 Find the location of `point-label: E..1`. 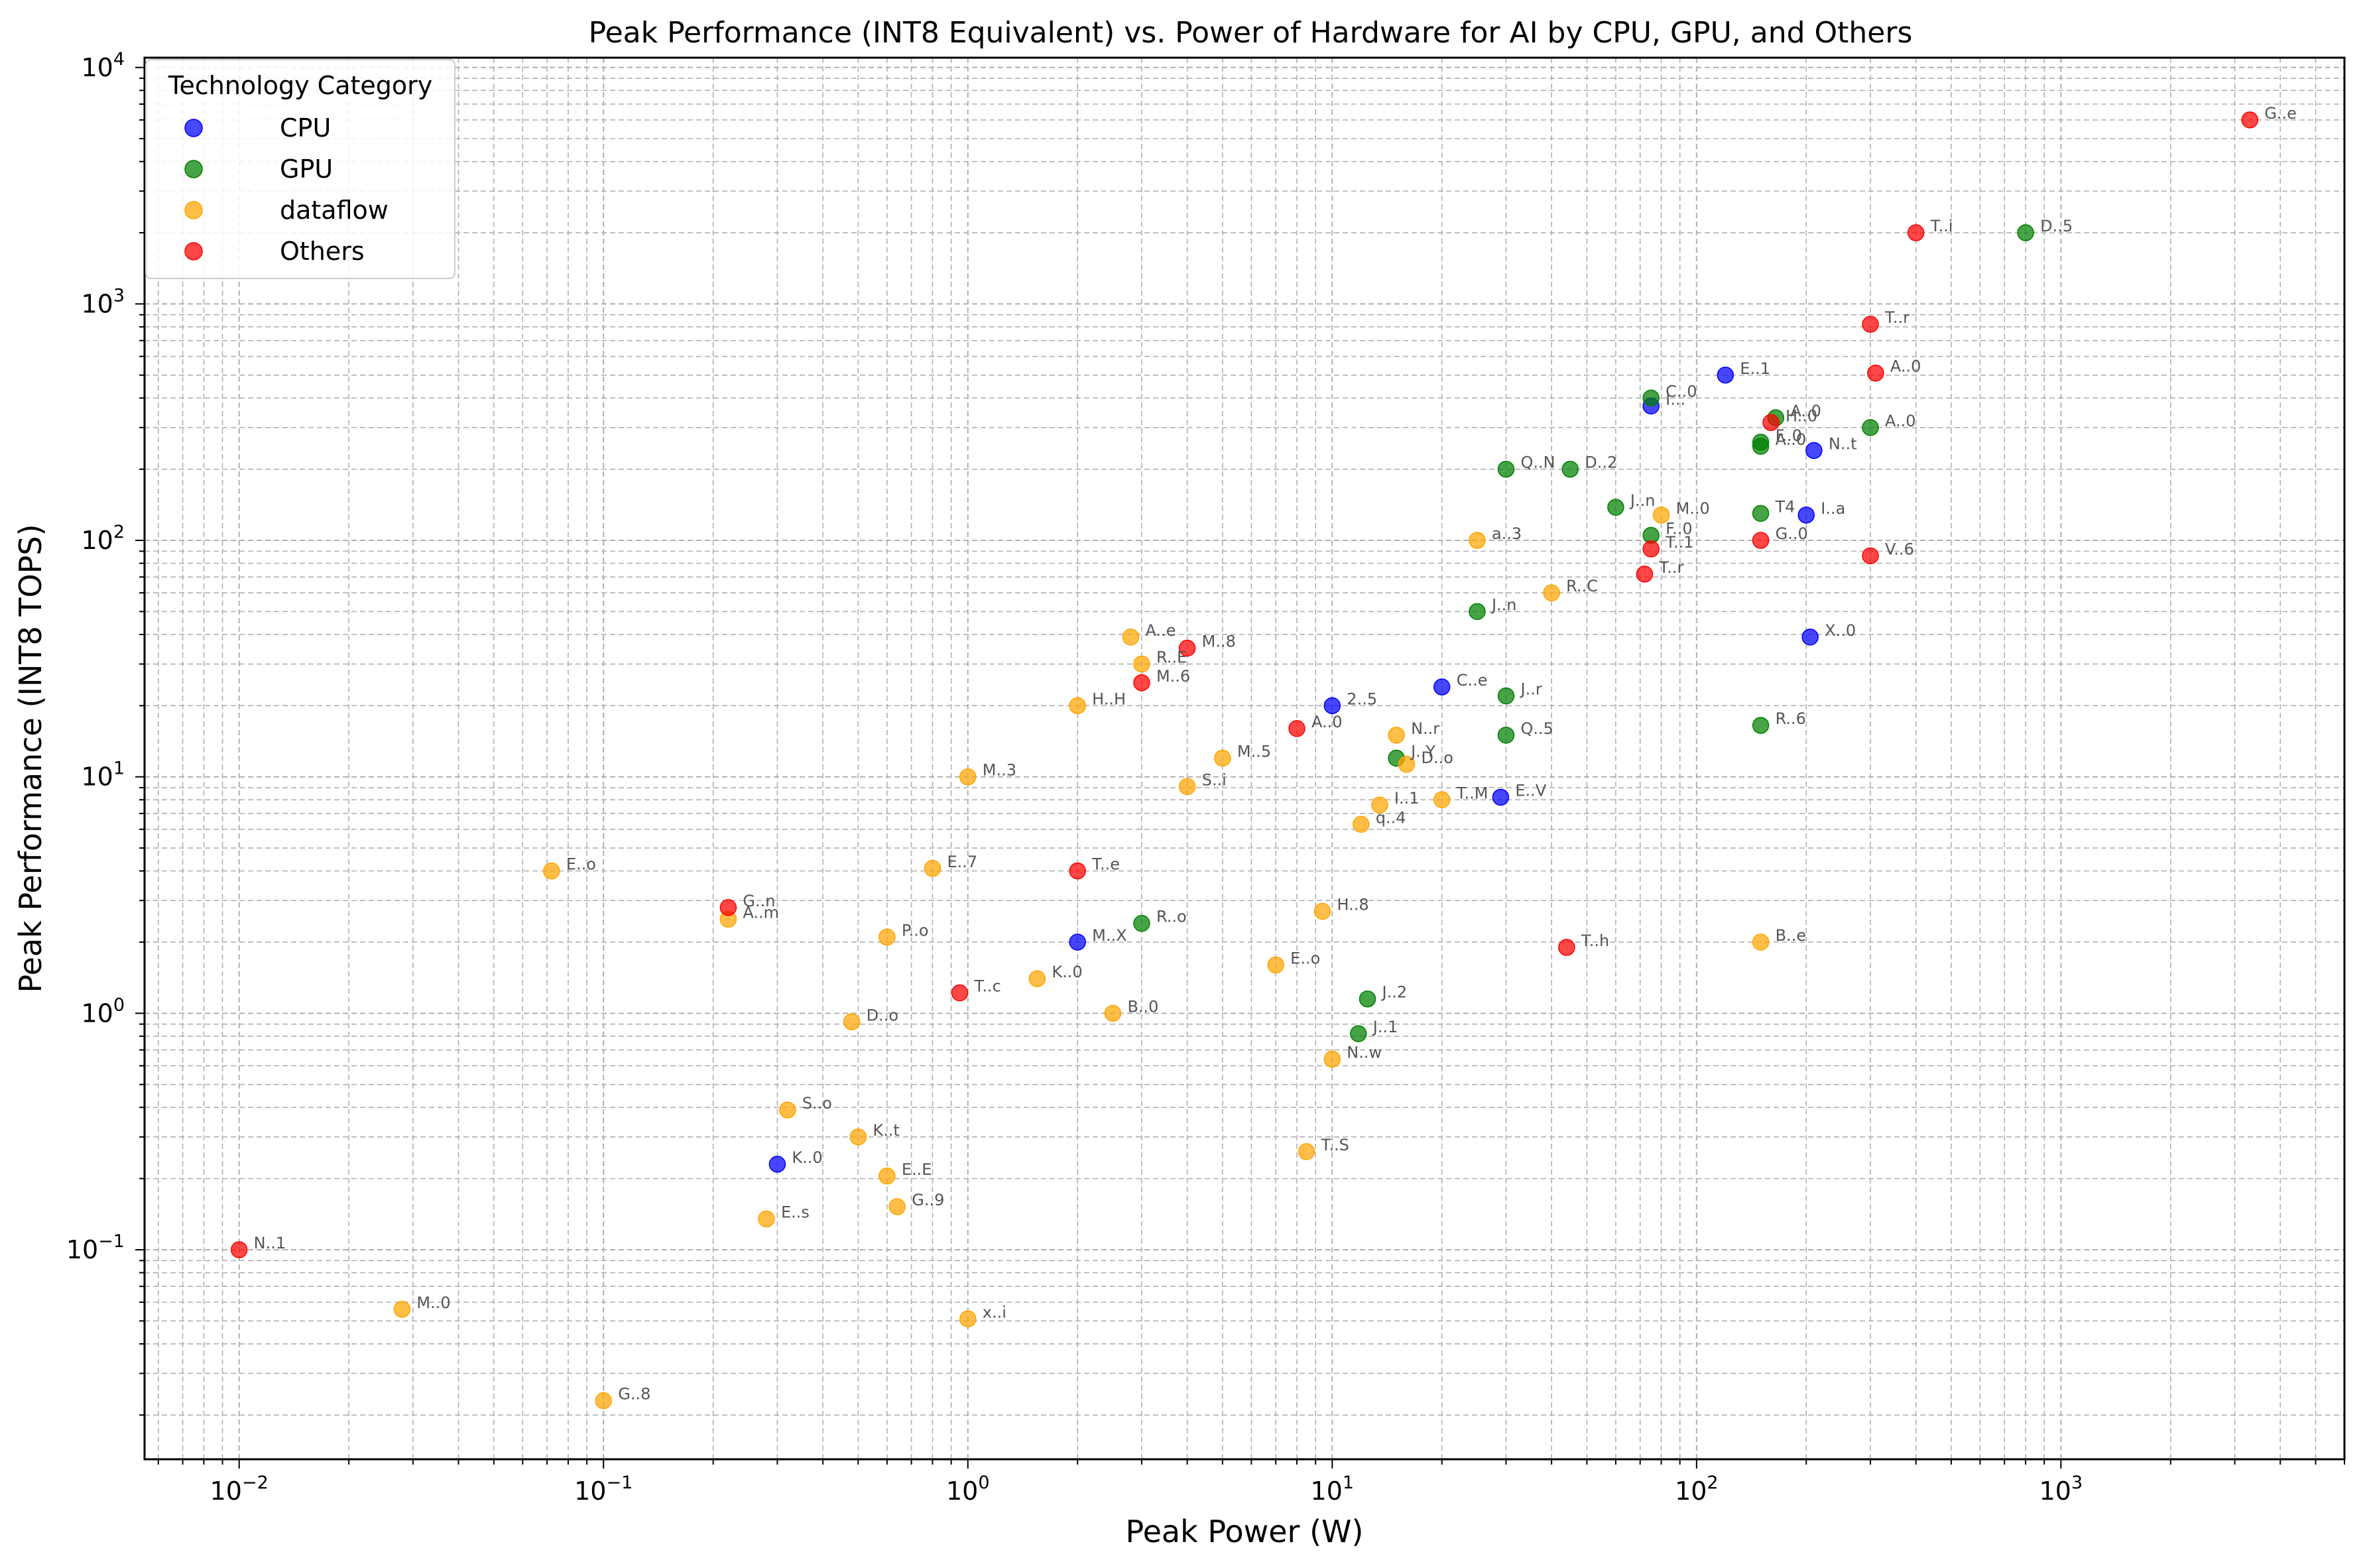

point-label: E..1 is located at coordinates (1755, 368).